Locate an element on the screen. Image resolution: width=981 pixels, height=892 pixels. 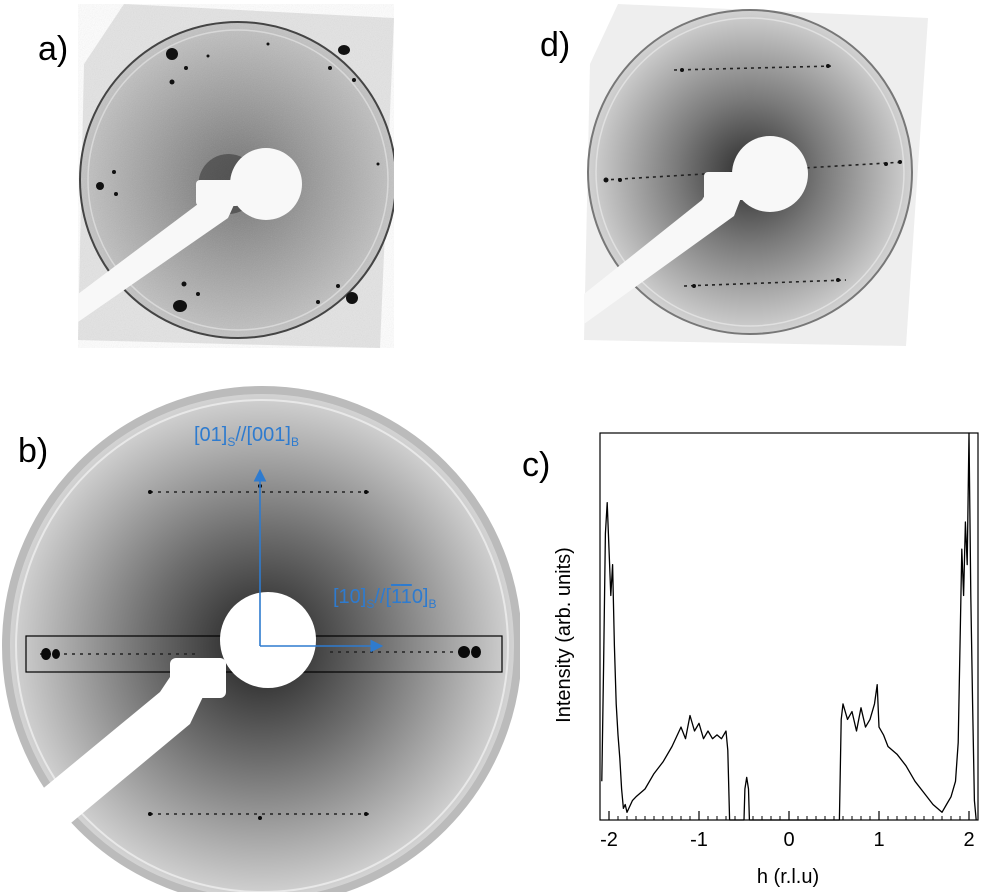
diffraction-pattern-d is located at coordinates (756, 175).